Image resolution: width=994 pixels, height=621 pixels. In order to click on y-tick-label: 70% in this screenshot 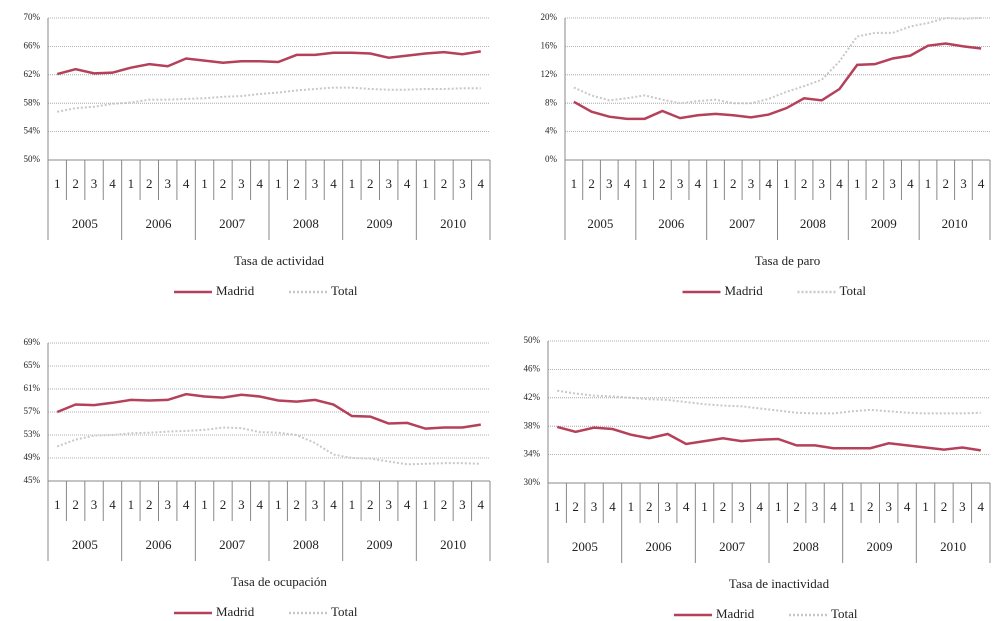, I will do `click(32, 17)`.